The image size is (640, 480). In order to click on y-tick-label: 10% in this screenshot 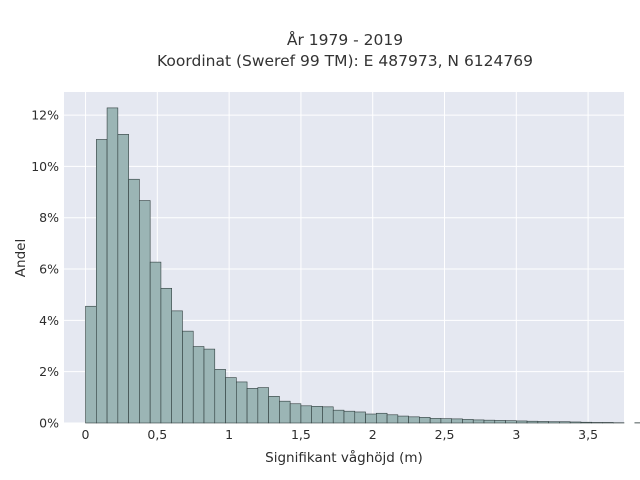, I will do `click(45, 166)`.